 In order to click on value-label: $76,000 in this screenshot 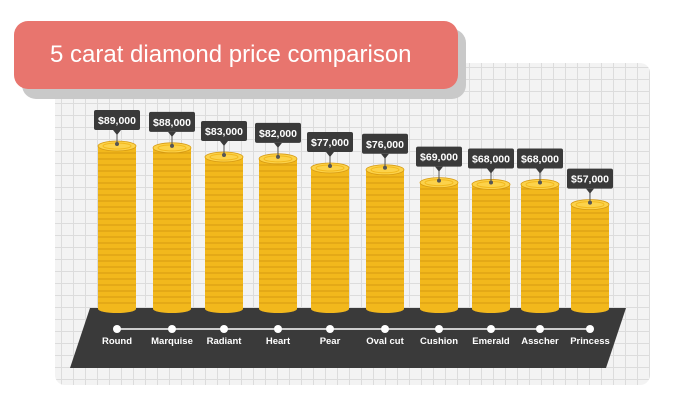, I will do `click(385, 145)`.